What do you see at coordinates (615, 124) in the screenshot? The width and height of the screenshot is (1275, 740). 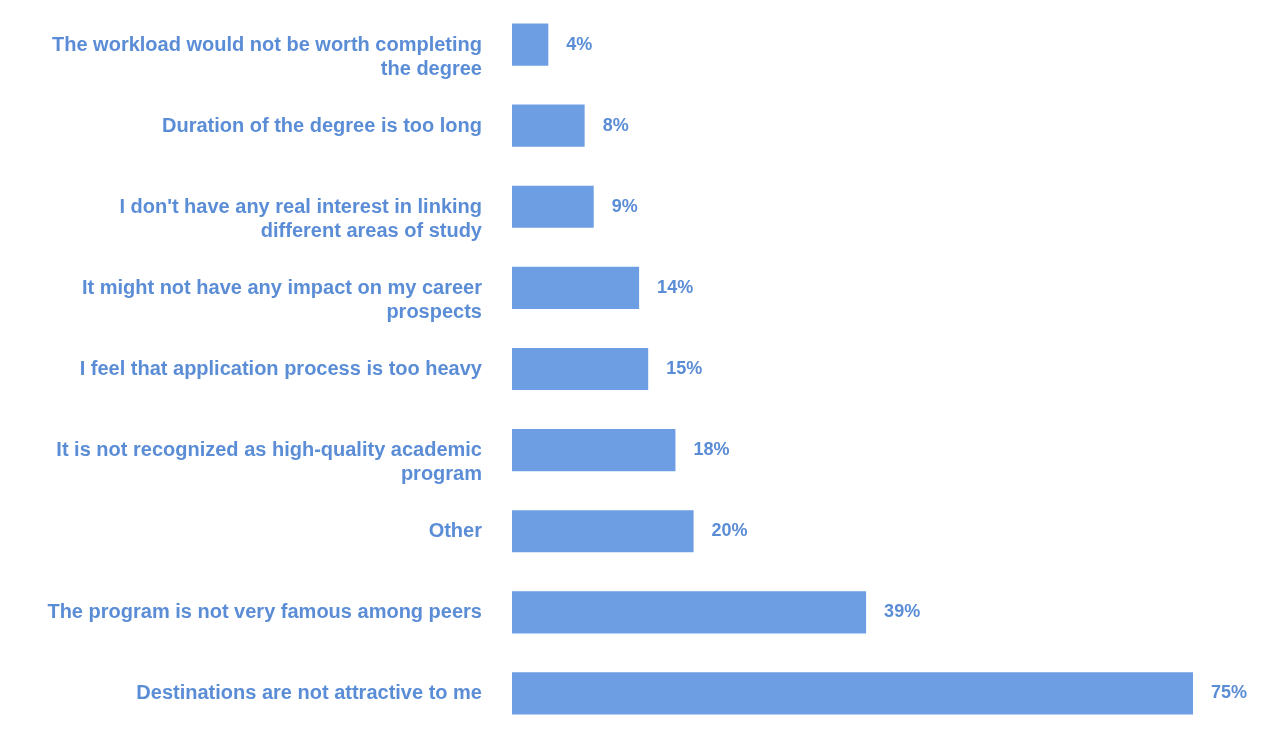 I see `data-label: 8%` at bounding box center [615, 124].